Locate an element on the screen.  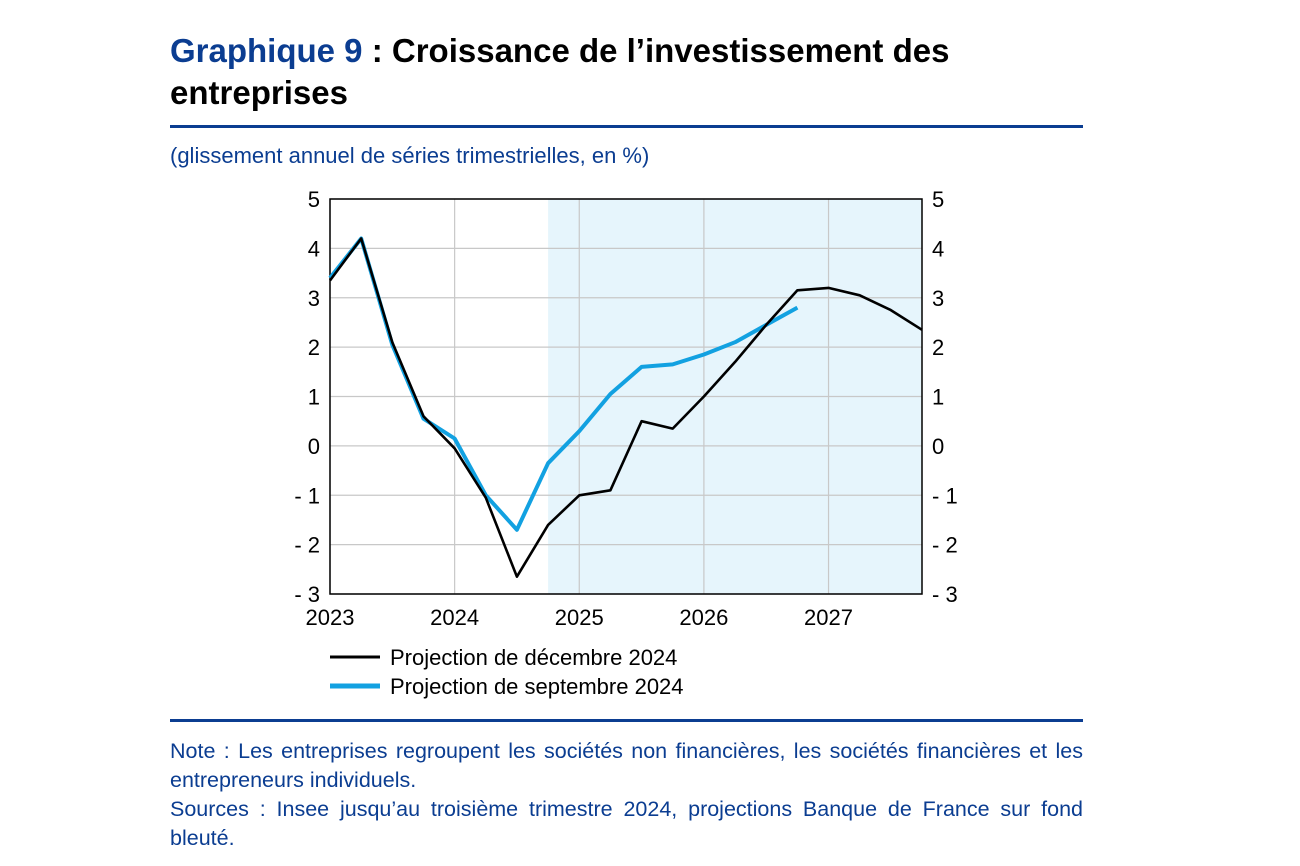
chart-number: Graphique 9 is located at coordinates (266, 50).